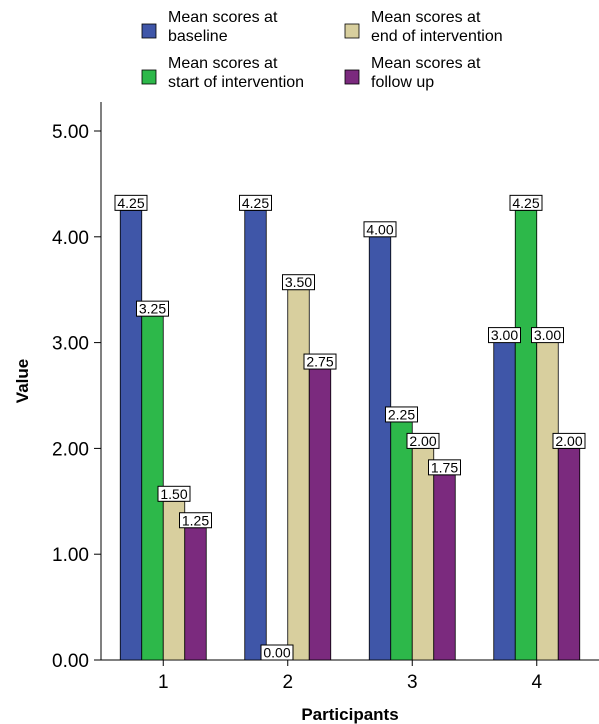 This screenshot has width=599, height=724. I want to click on legend-label: baseline, so click(198, 36).